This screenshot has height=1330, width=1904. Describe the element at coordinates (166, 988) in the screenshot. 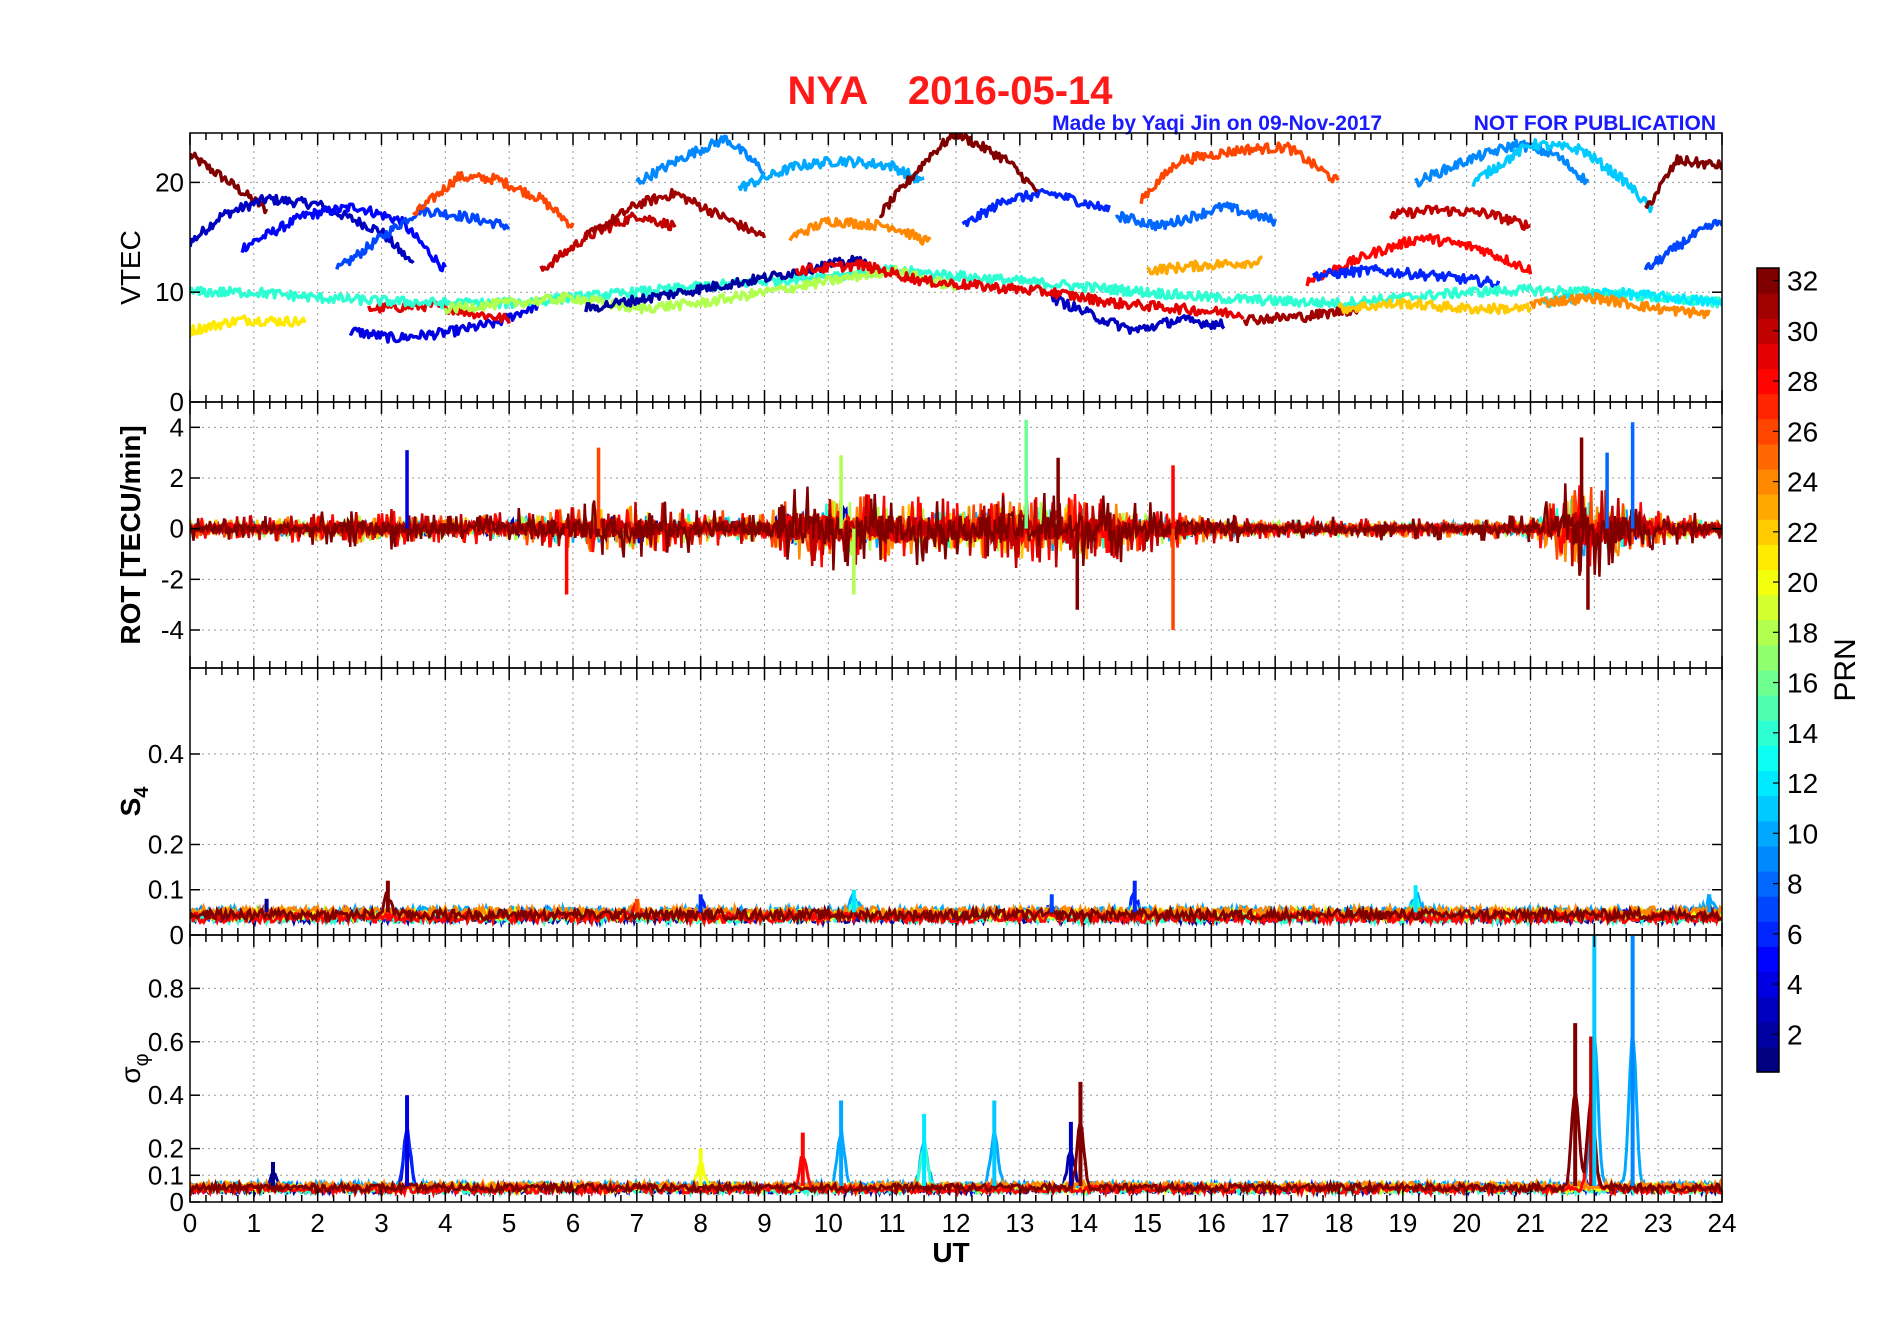

I see `y-tick-label-sigma_phi: 0.8` at that location.